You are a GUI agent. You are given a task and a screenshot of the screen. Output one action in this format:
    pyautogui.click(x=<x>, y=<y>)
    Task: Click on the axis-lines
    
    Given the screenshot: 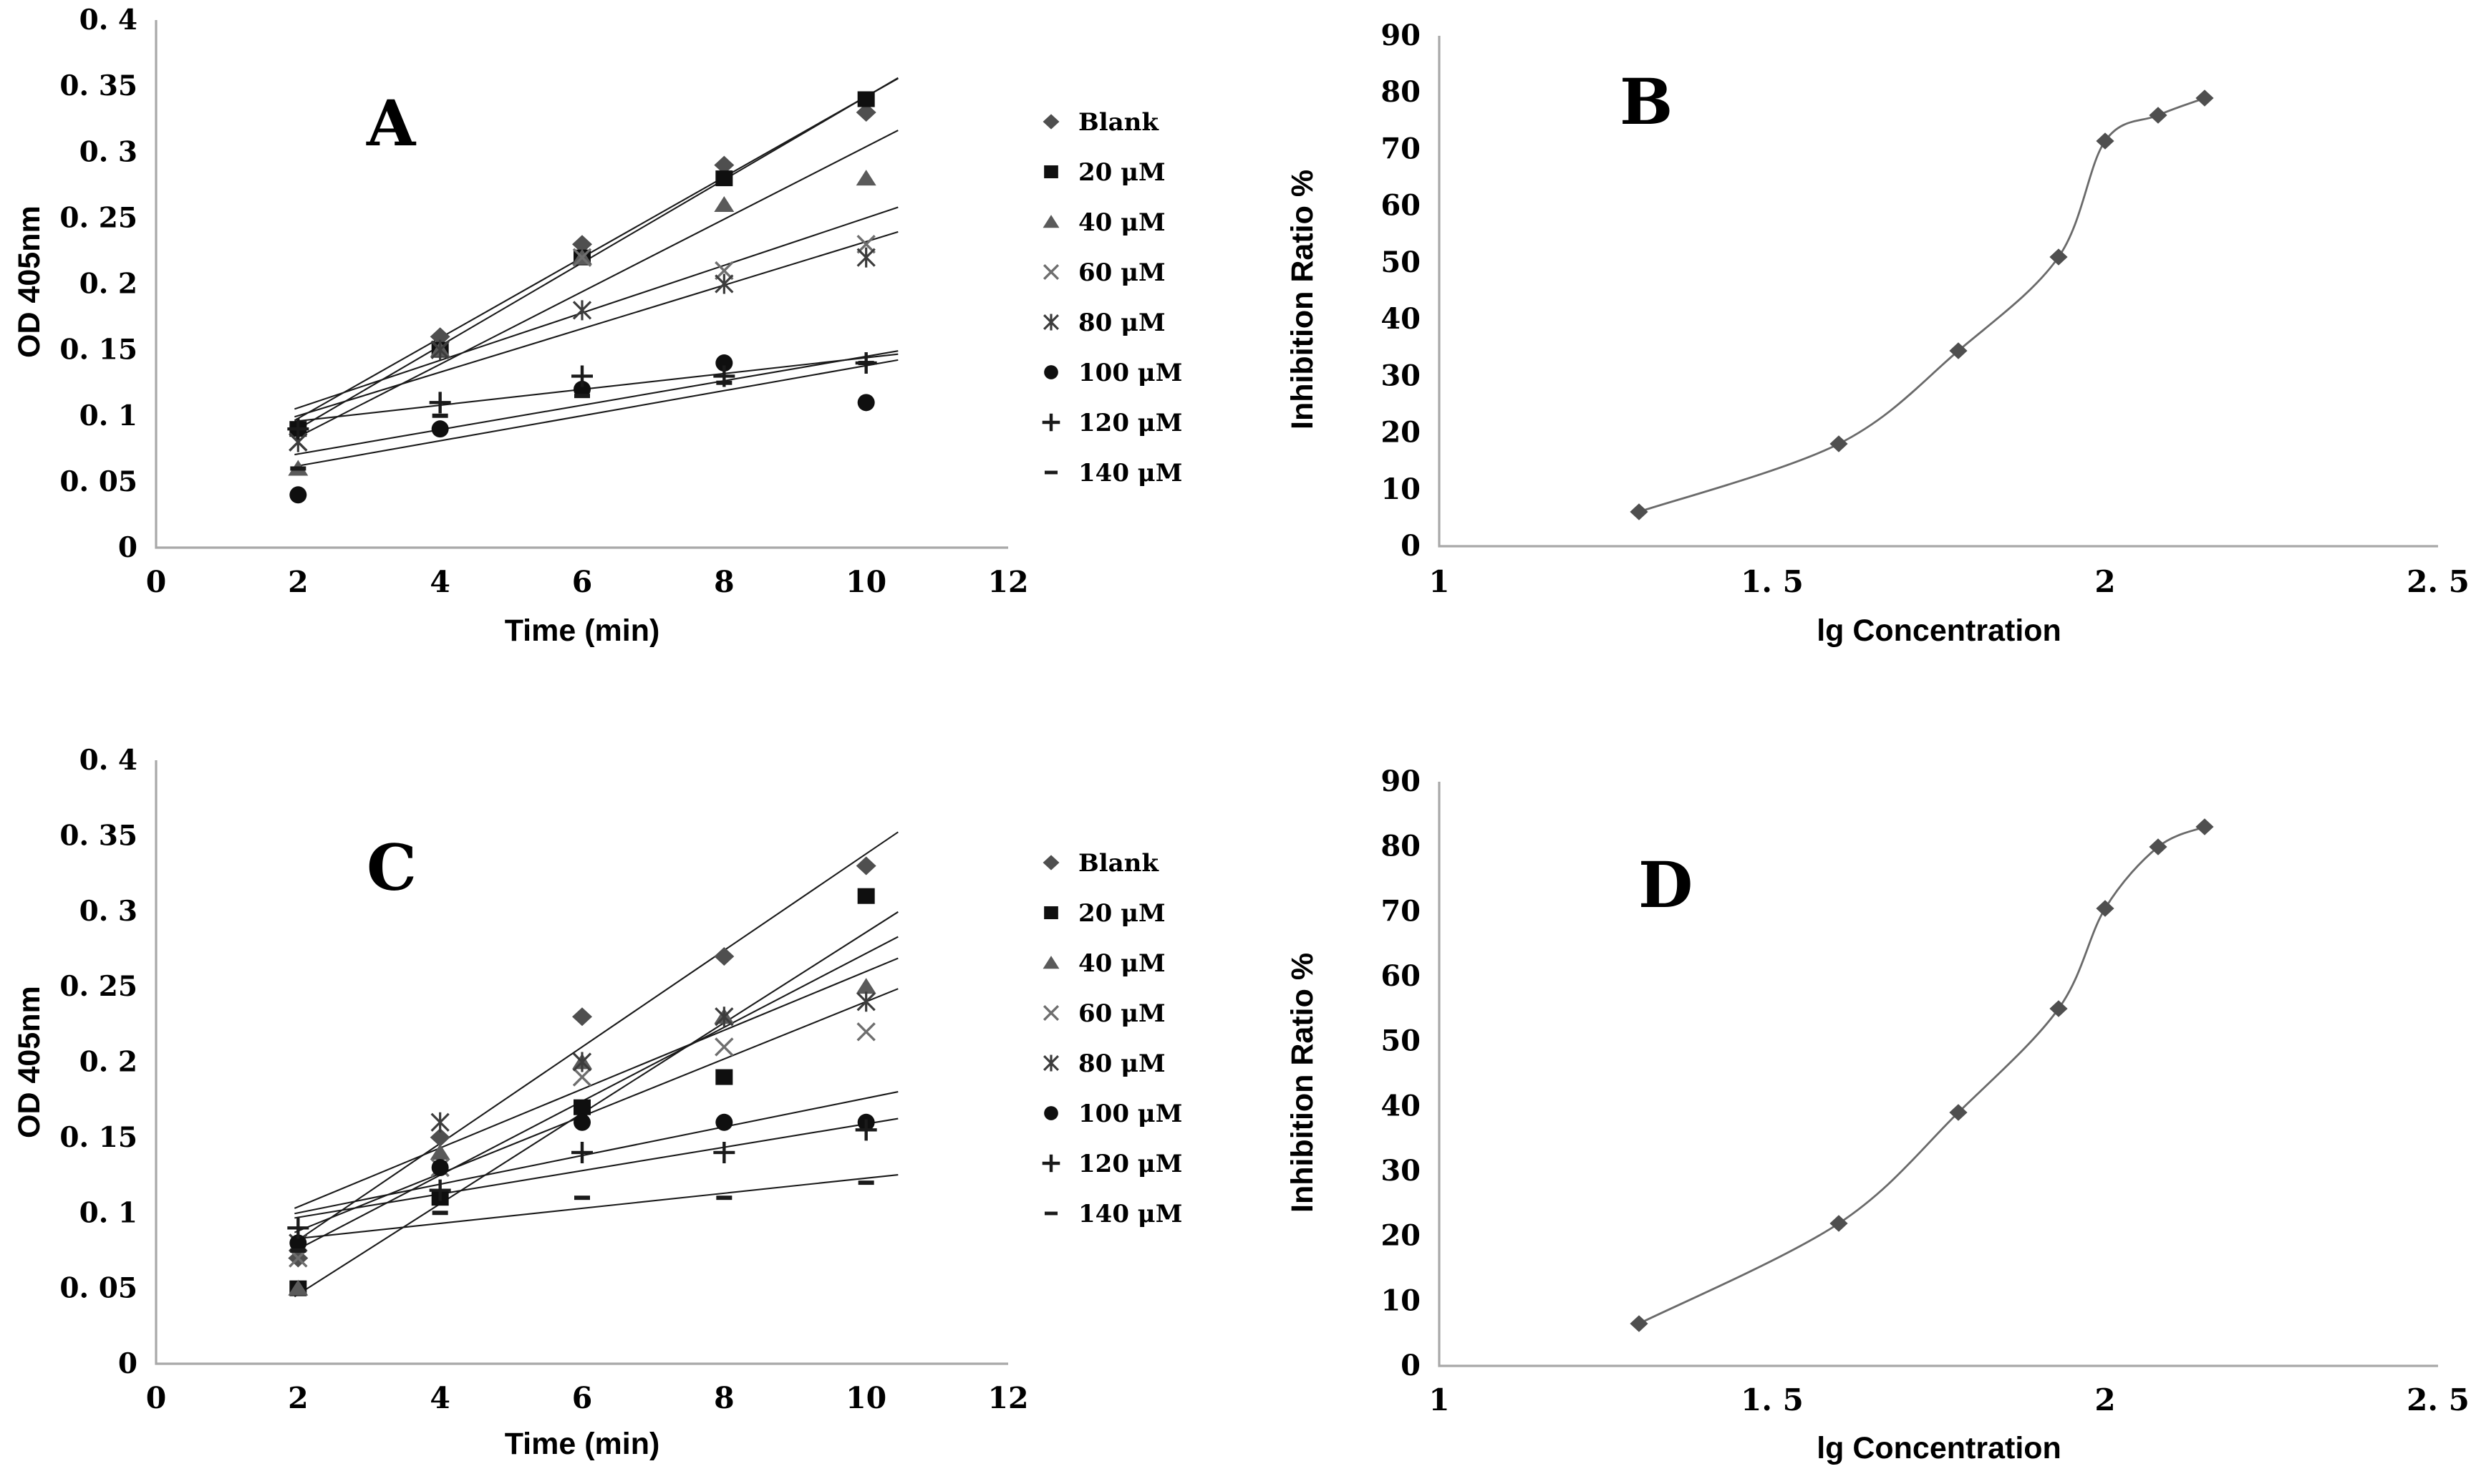 What is the action you would take?
    pyautogui.click(x=581, y=1062)
    